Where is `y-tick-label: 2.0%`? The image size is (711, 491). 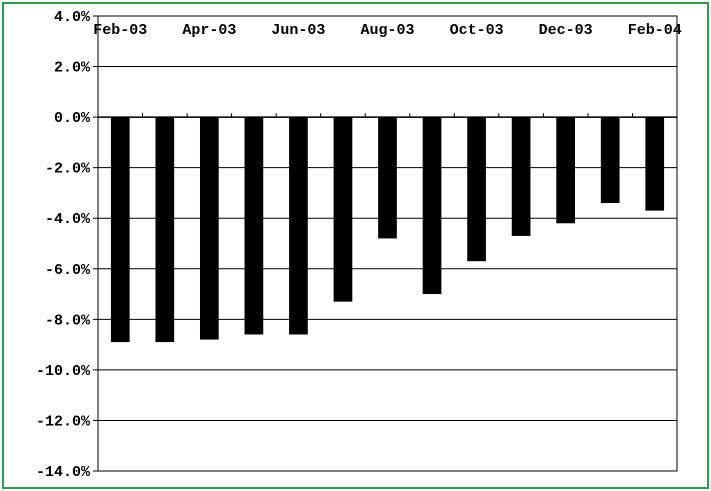
y-tick-label: 2.0% is located at coordinates (72, 68).